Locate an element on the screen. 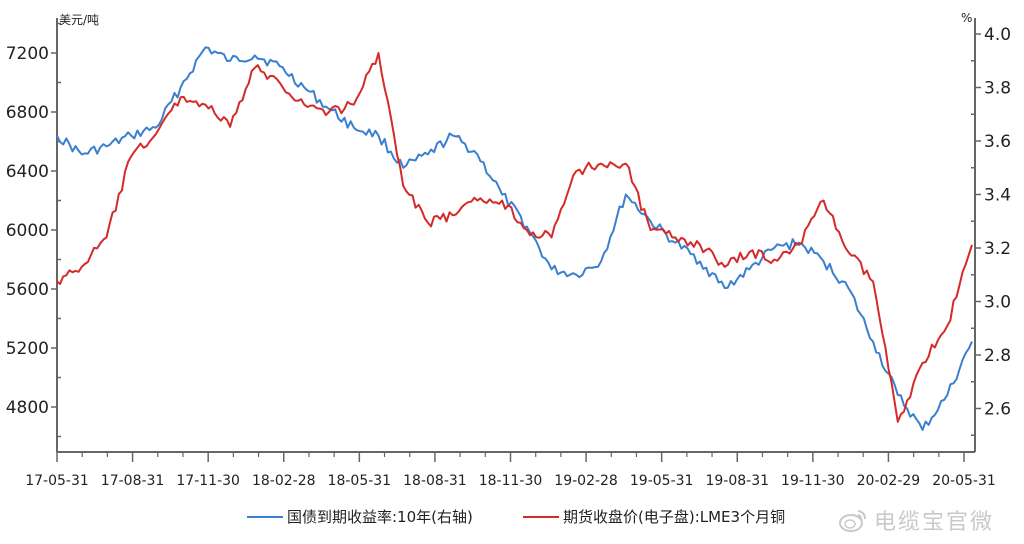  y-right-tick-label: 3.4 is located at coordinates (997, 196).